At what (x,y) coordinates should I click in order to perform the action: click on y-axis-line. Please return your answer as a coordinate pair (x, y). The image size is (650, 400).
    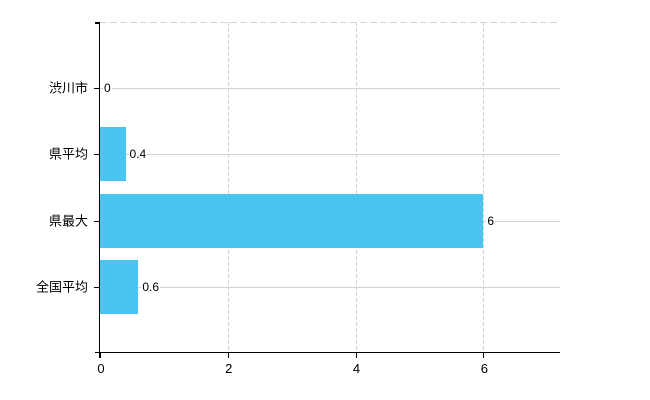
    Looking at the image, I should click on (99, 190).